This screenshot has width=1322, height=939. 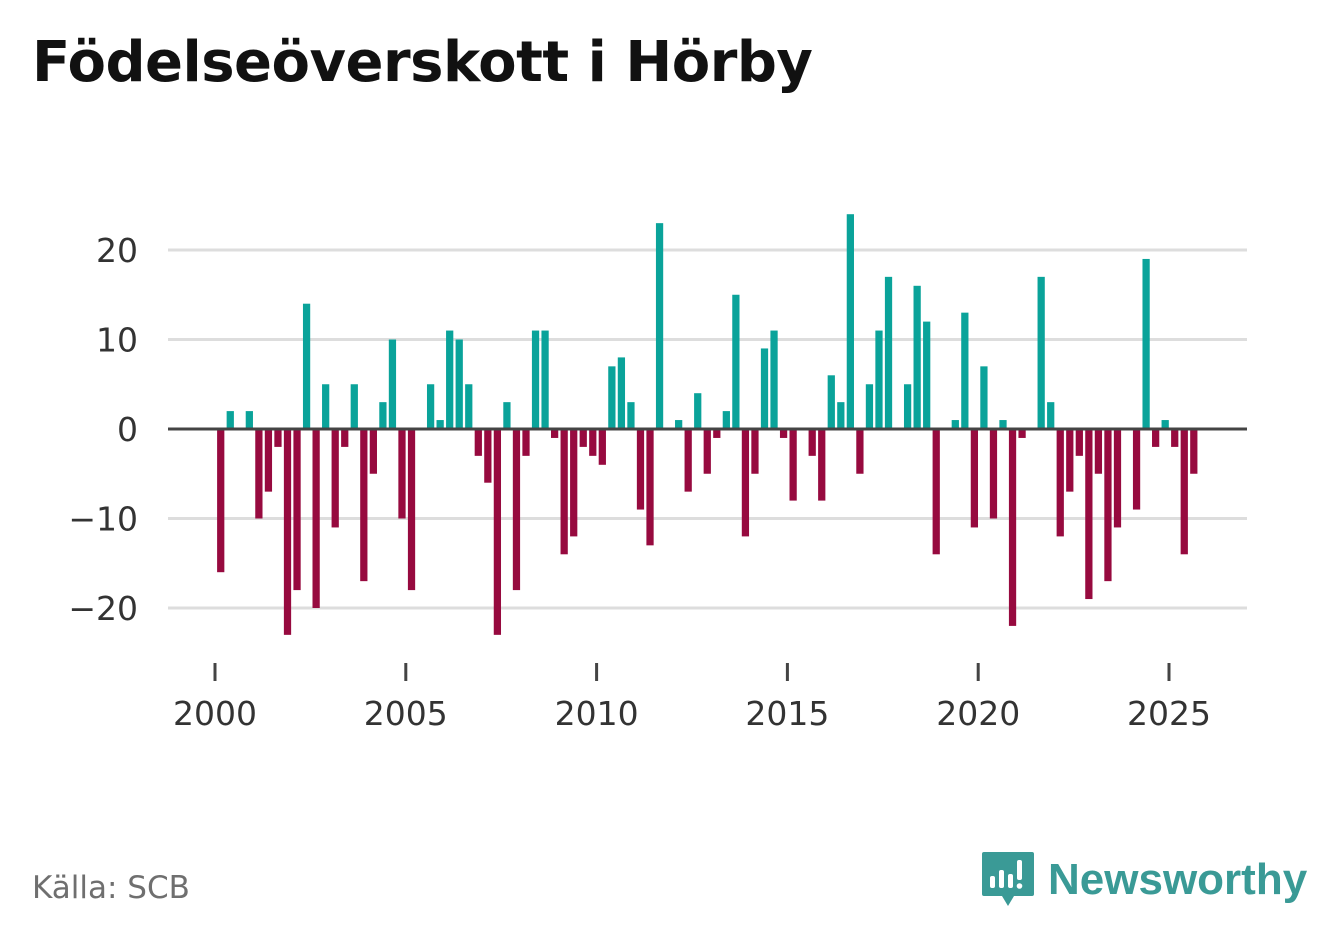 I want to click on y-tick-label: −20, so click(x=103, y=608).